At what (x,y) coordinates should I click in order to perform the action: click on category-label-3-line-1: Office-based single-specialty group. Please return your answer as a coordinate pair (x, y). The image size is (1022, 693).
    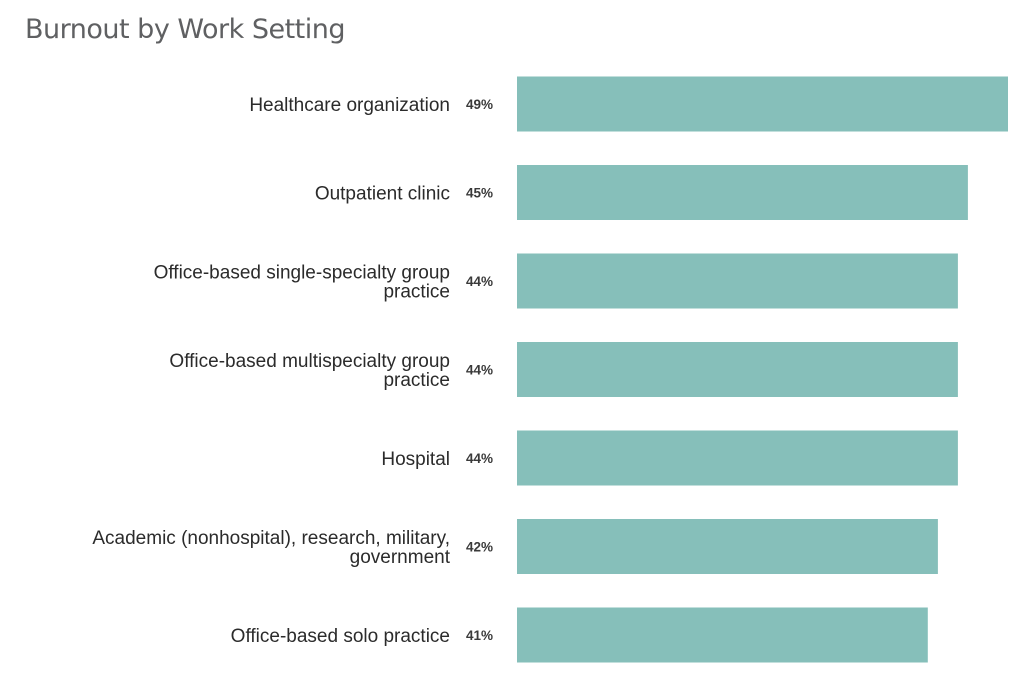
    Looking at the image, I should click on (302, 273).